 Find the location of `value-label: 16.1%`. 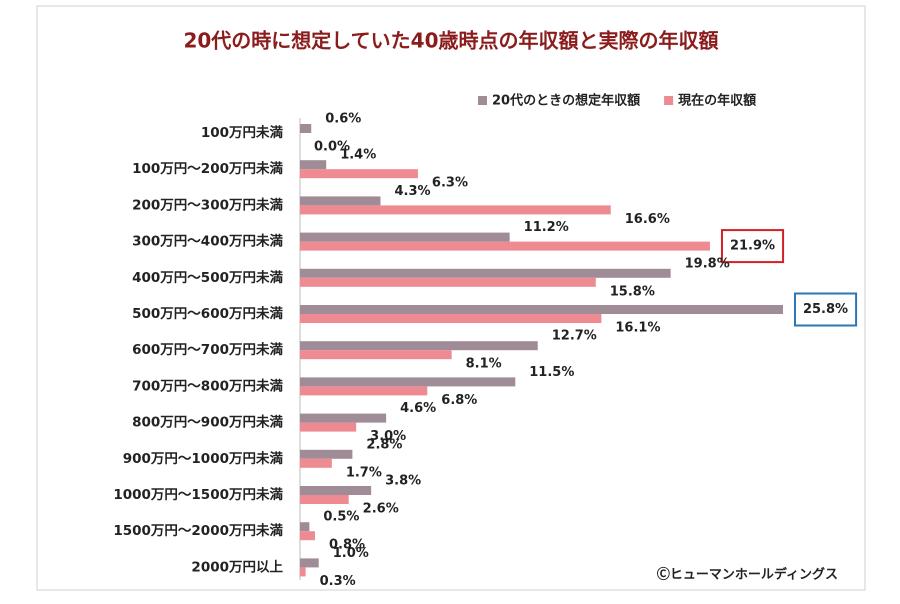

value-label: 16.1% is located at coordinates (637, 328).